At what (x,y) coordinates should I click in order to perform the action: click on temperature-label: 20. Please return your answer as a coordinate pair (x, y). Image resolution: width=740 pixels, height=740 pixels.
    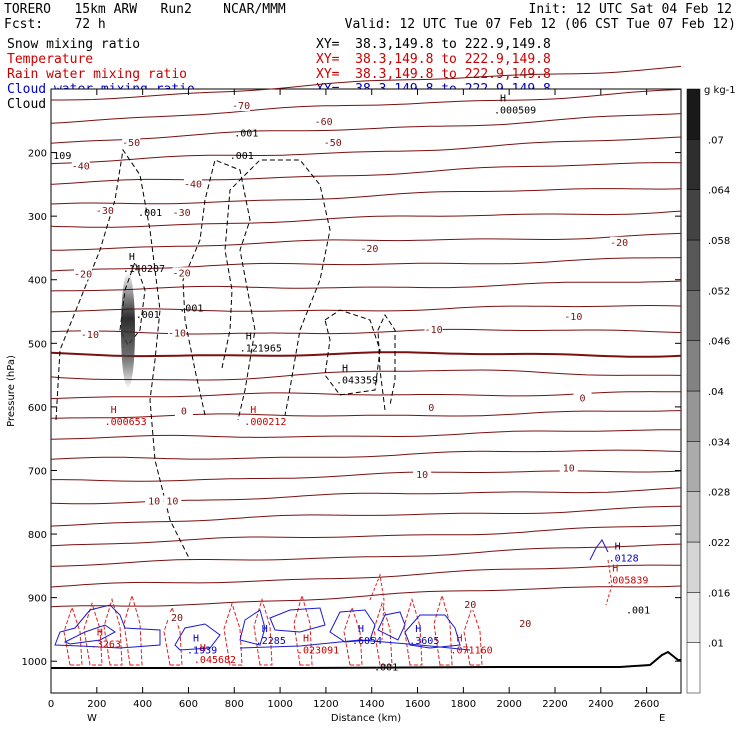
    Looking at the image, I should click on (177, 618).